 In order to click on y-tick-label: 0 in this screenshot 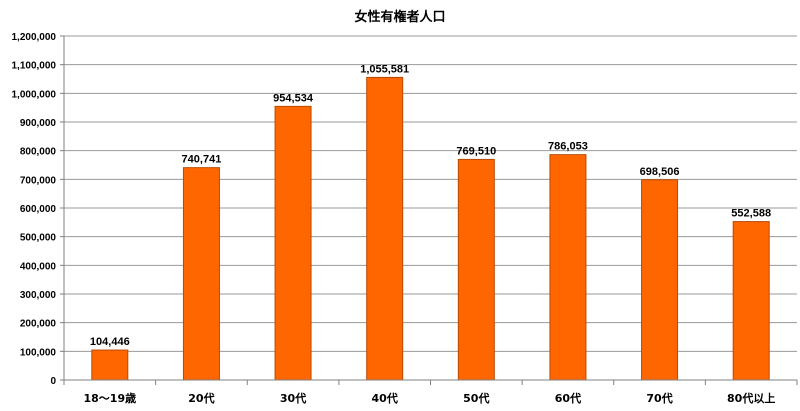, I will do `click(53, 381)`.